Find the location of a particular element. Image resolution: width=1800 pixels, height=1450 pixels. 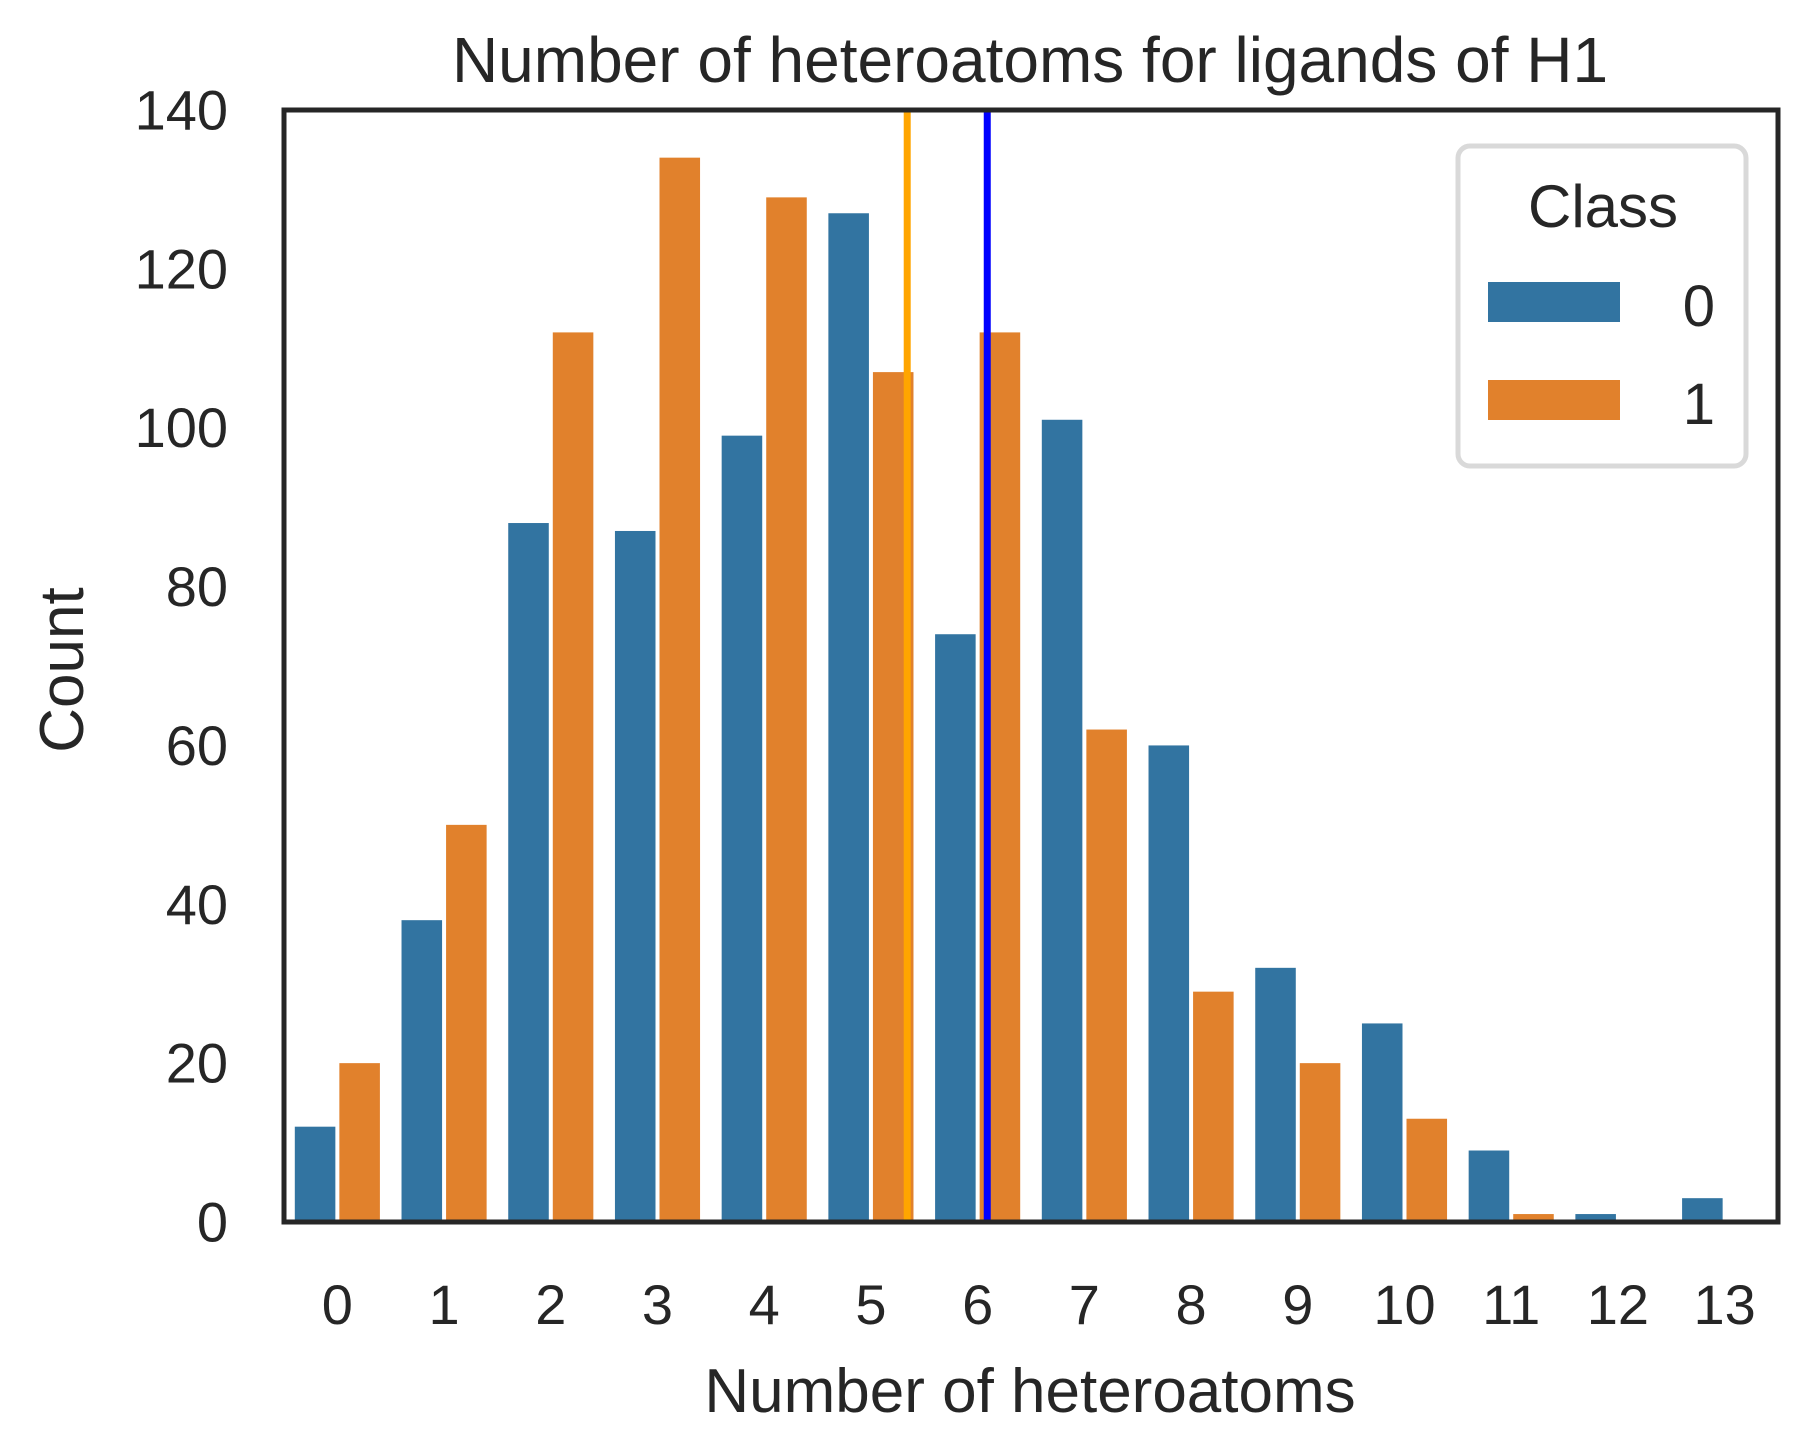

legend-label-class-0: 0 is located at coordinates (1699, 306).